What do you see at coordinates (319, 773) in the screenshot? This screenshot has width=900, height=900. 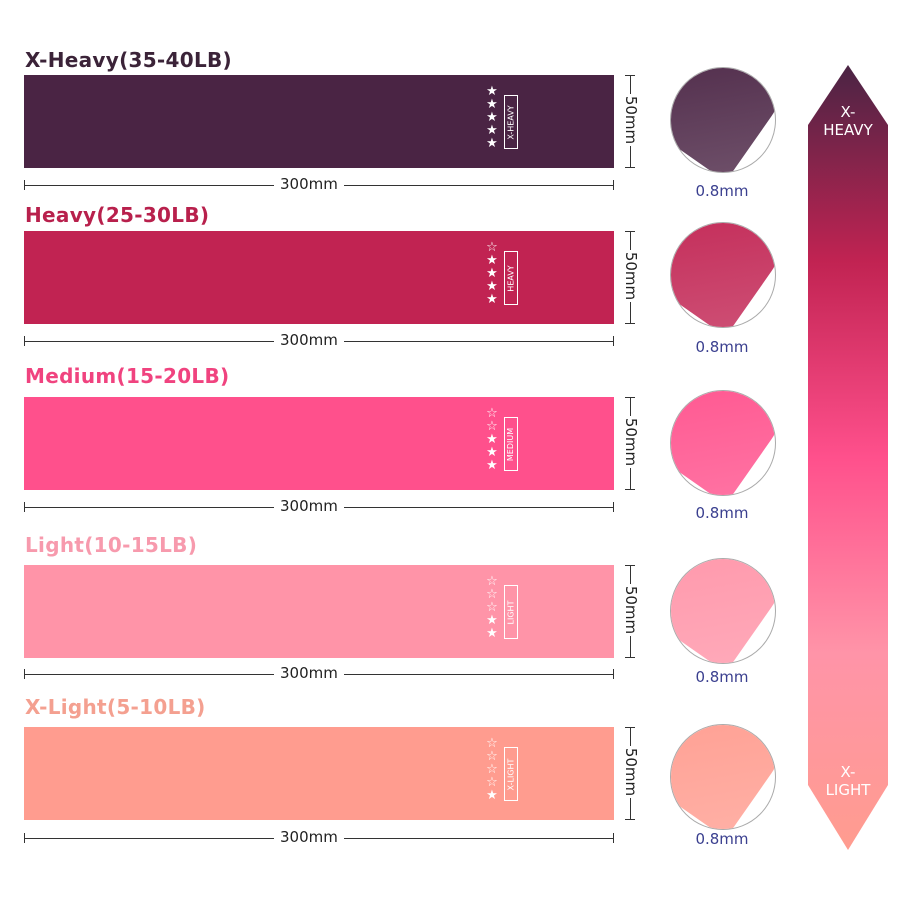 I see `resistance-band: ☆ ☆ ☆ ☆ ★ X-LIGHT` at bounding box center [319, 773].